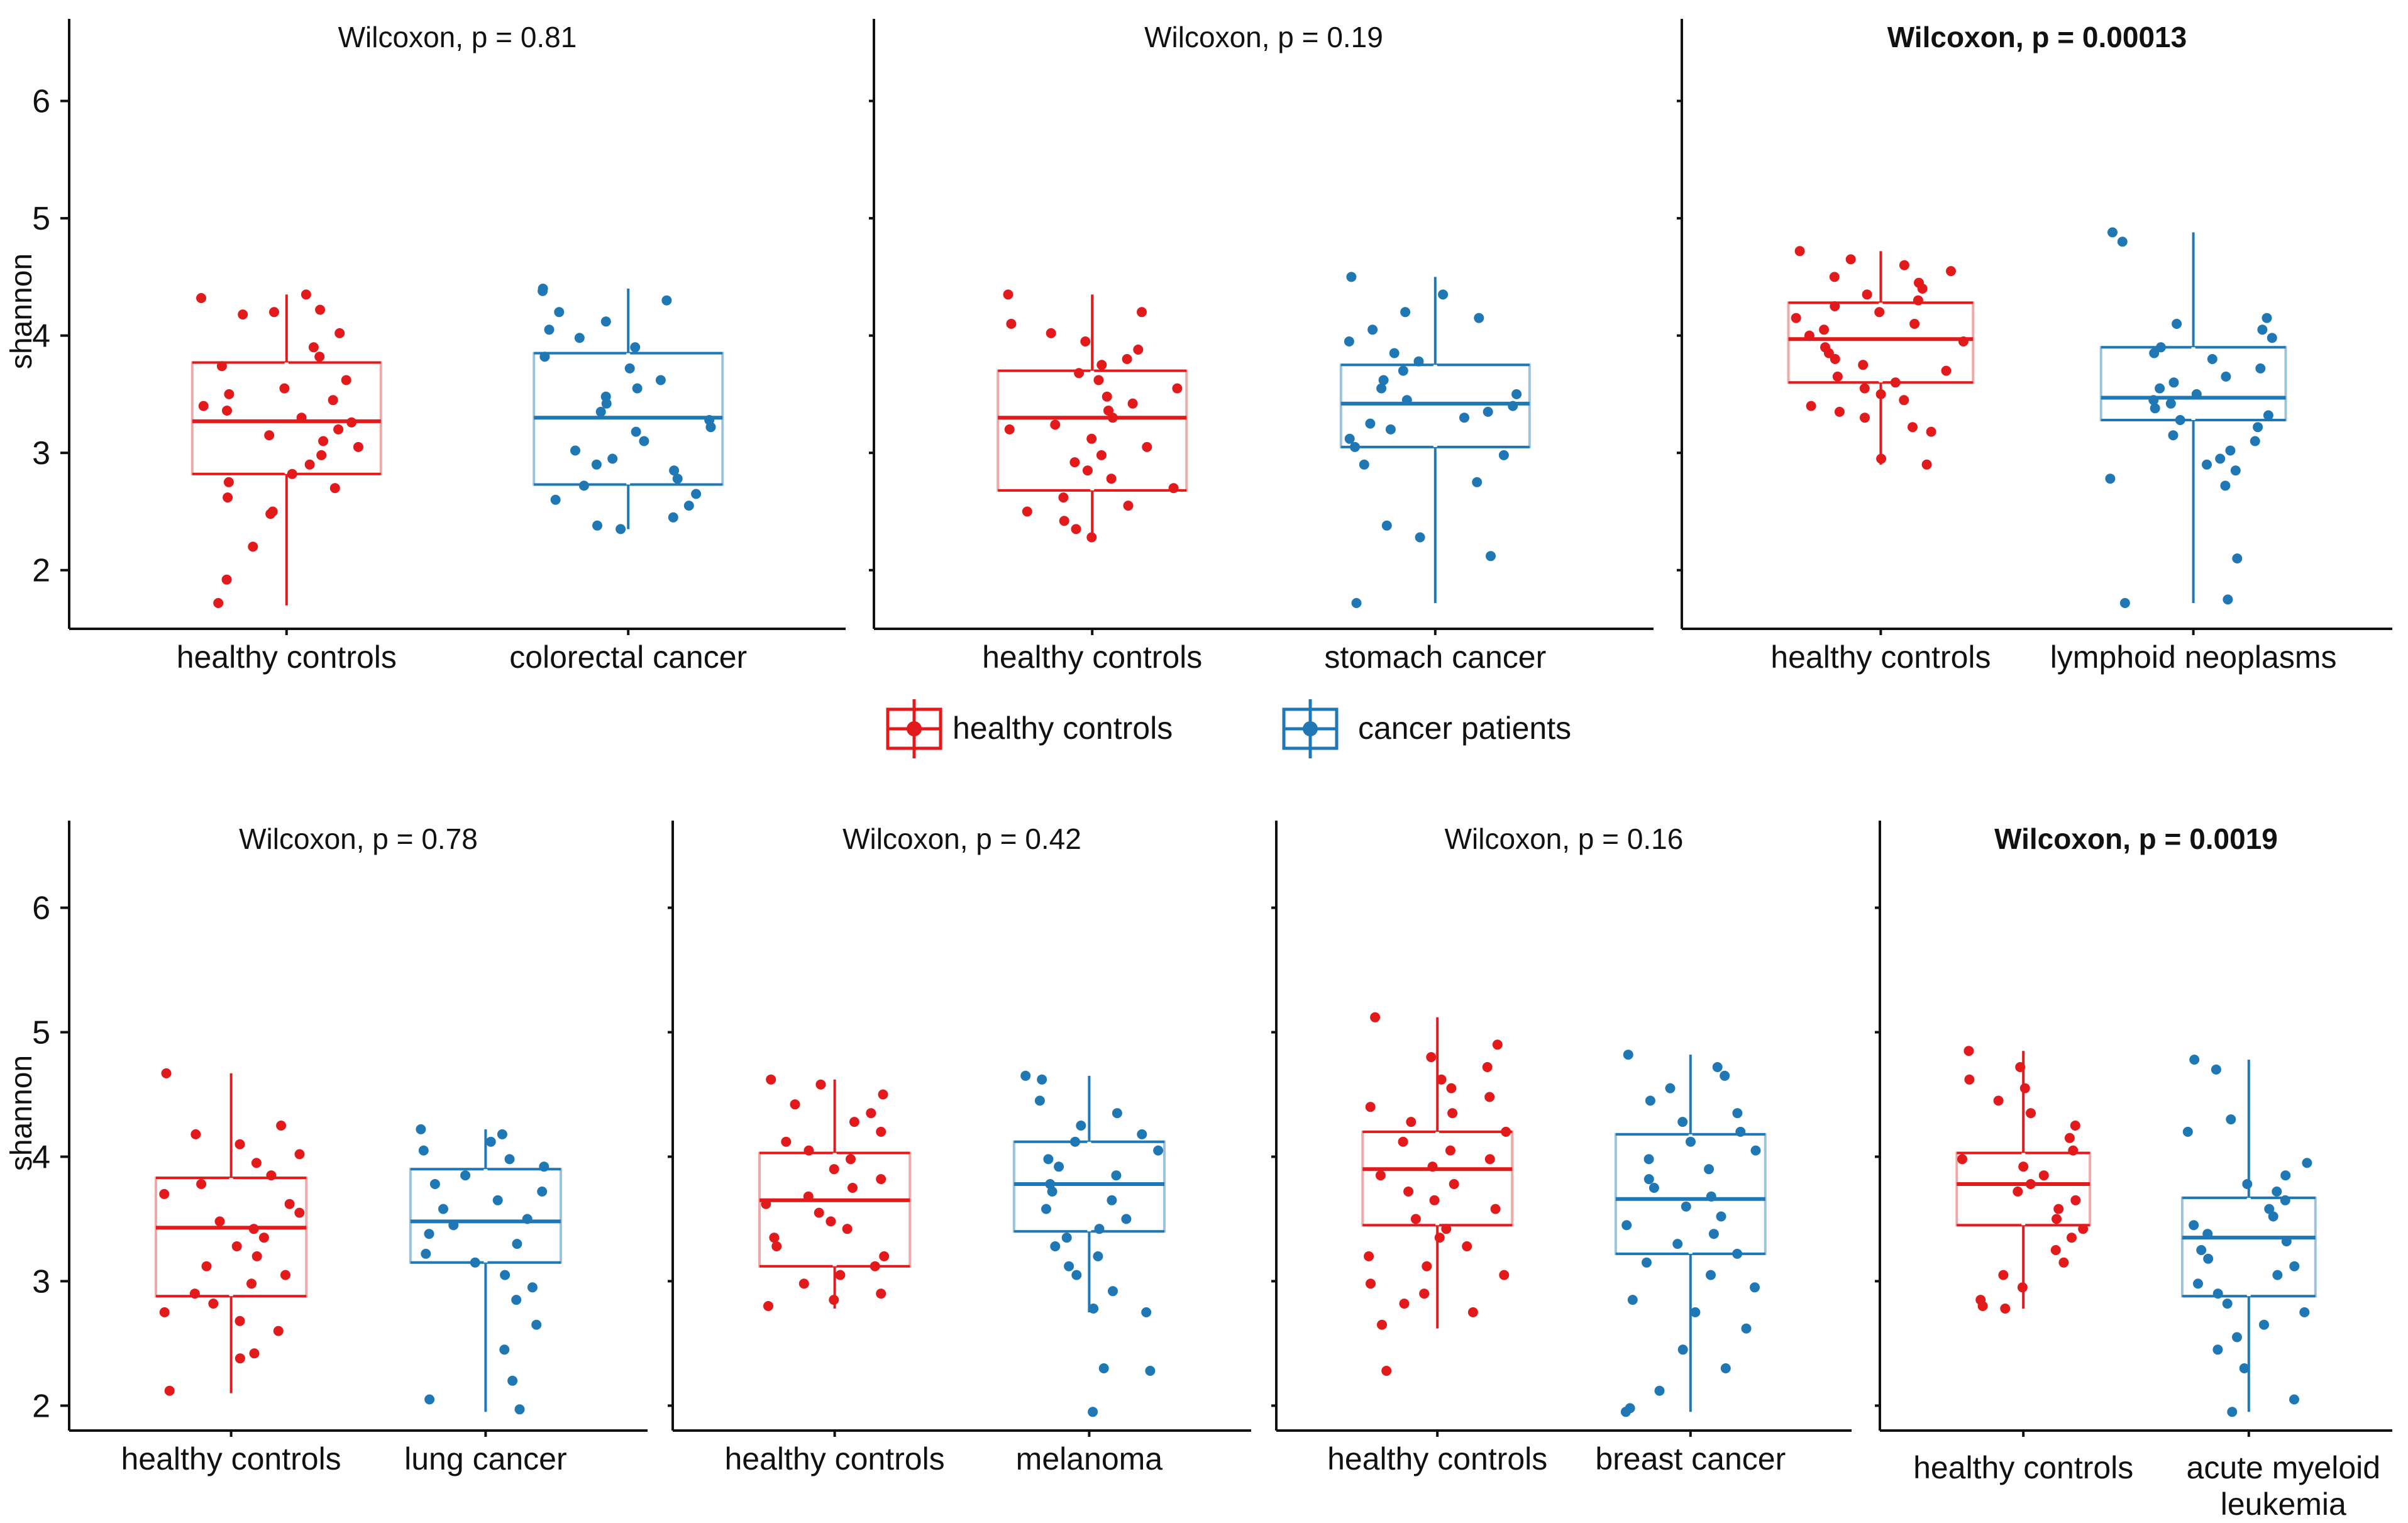 This screenshot has width=2408, height=1523. Describe the element at coordinates (41, 1406) in the screenshot. I see `y-tick-label: 2` at that location.